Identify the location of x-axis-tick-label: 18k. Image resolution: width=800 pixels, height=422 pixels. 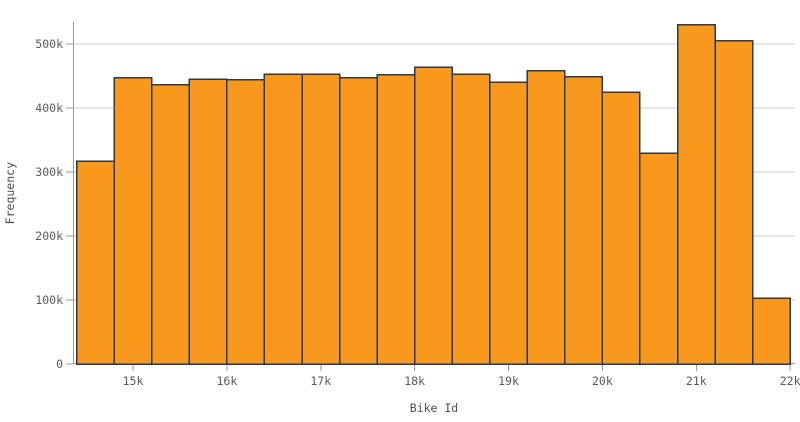
(414, 381).